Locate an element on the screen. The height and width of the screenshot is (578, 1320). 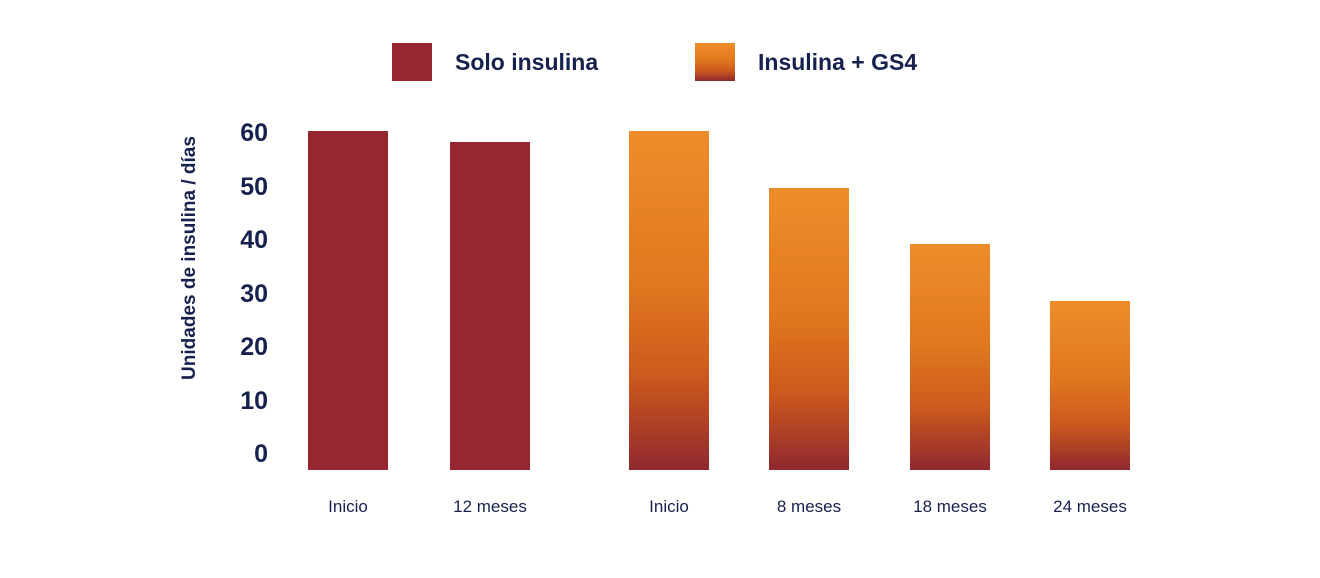
x-label: 12 meses is located at coordinates (490, 506).